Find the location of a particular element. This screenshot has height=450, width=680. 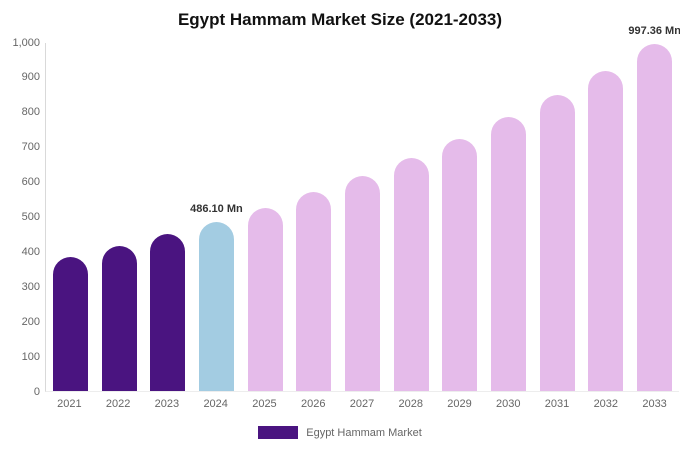

bar-2030 is located at coordinates (509, 254).